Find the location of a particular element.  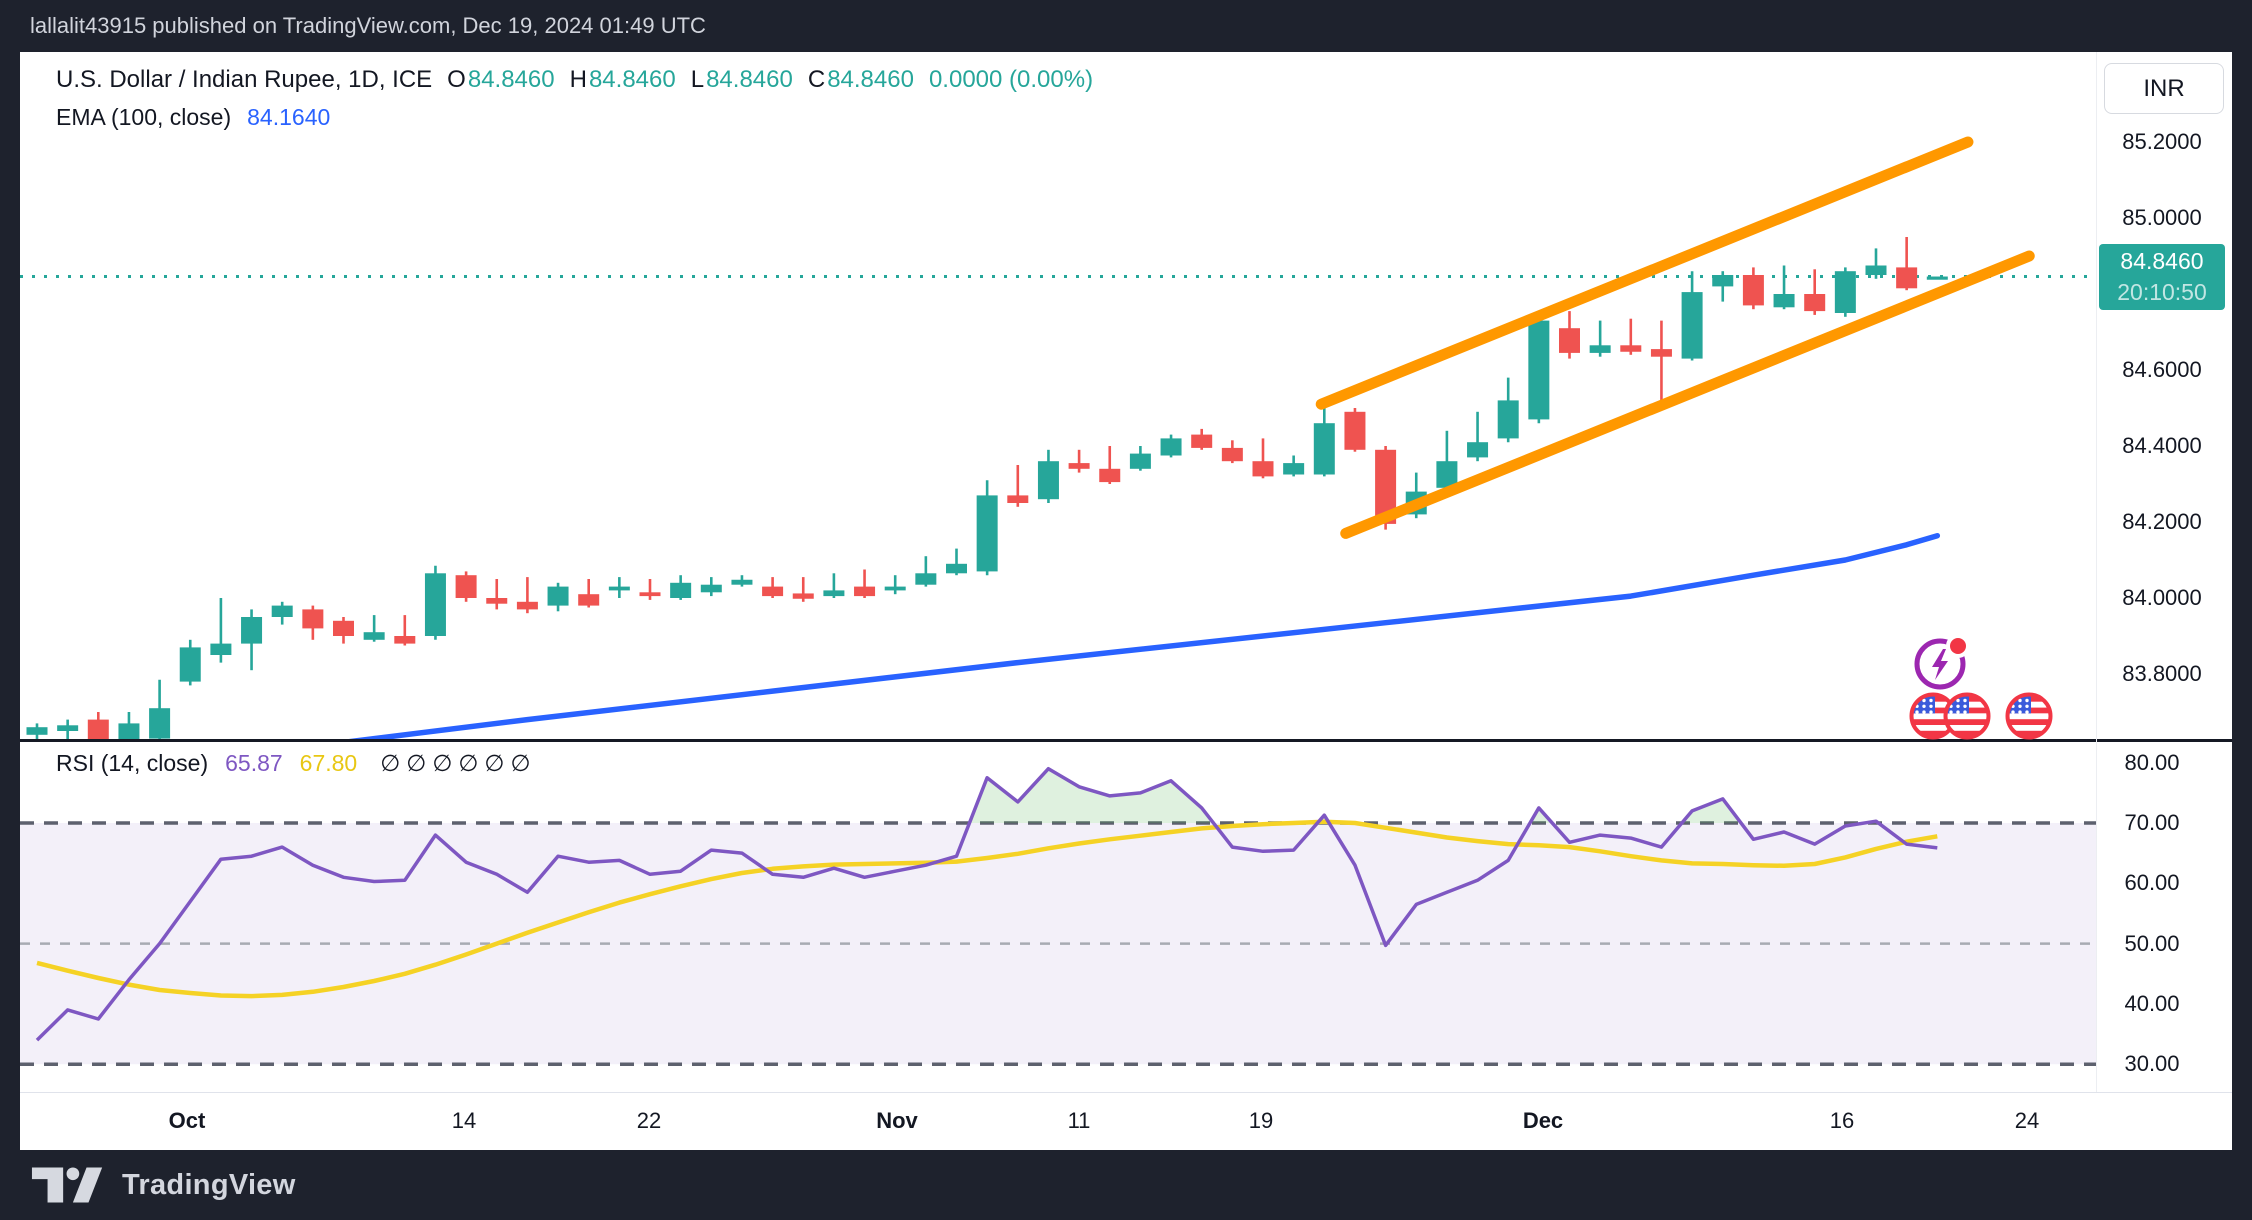

price-axis-label: 85.0000 is located at coordinates (2162, 217).